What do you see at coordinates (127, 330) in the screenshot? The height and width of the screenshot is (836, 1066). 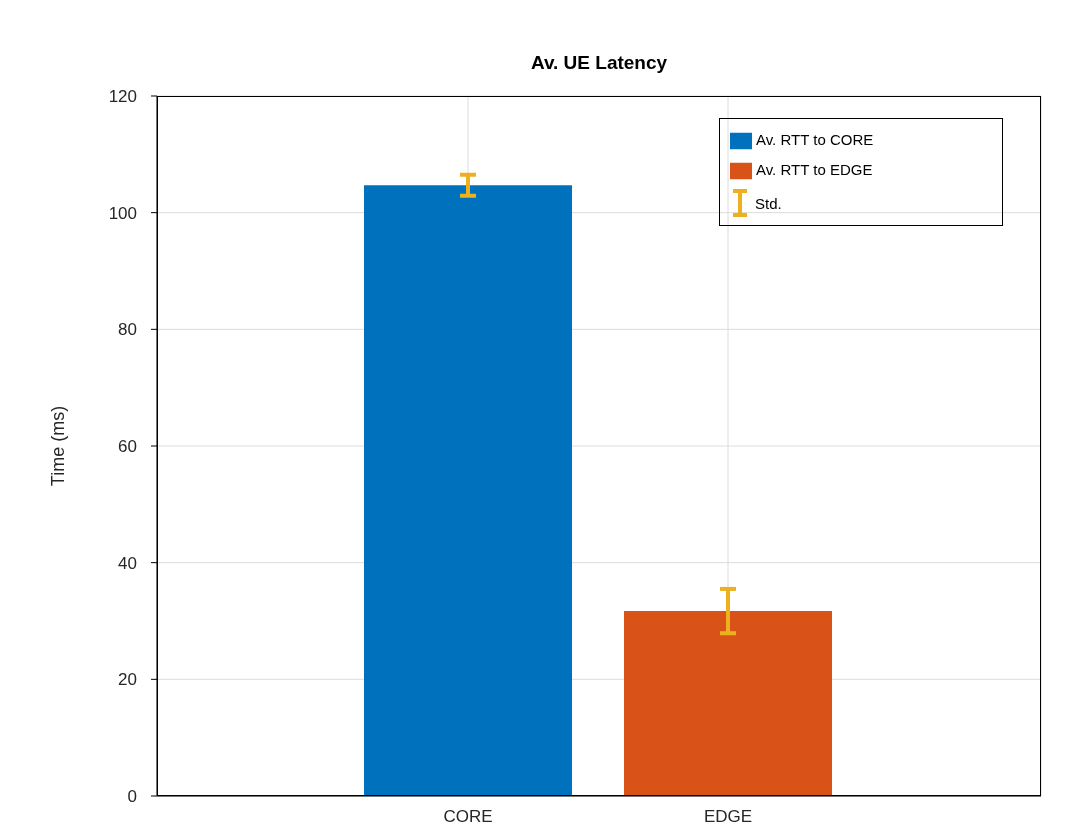 I see `y-tick-label: 80` at bounding box center [127, 330].